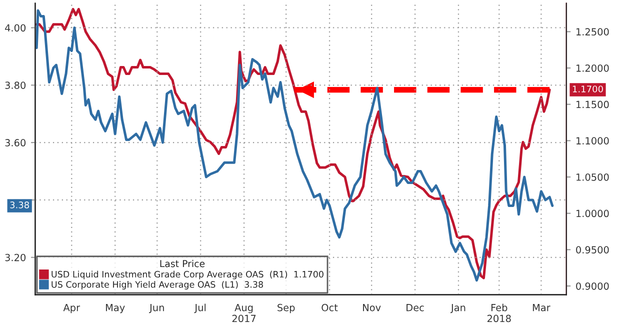 The width and height of the screenshot is (640, 333). I want to click on y2-tick-label: 1.2000, so click(592, 68).